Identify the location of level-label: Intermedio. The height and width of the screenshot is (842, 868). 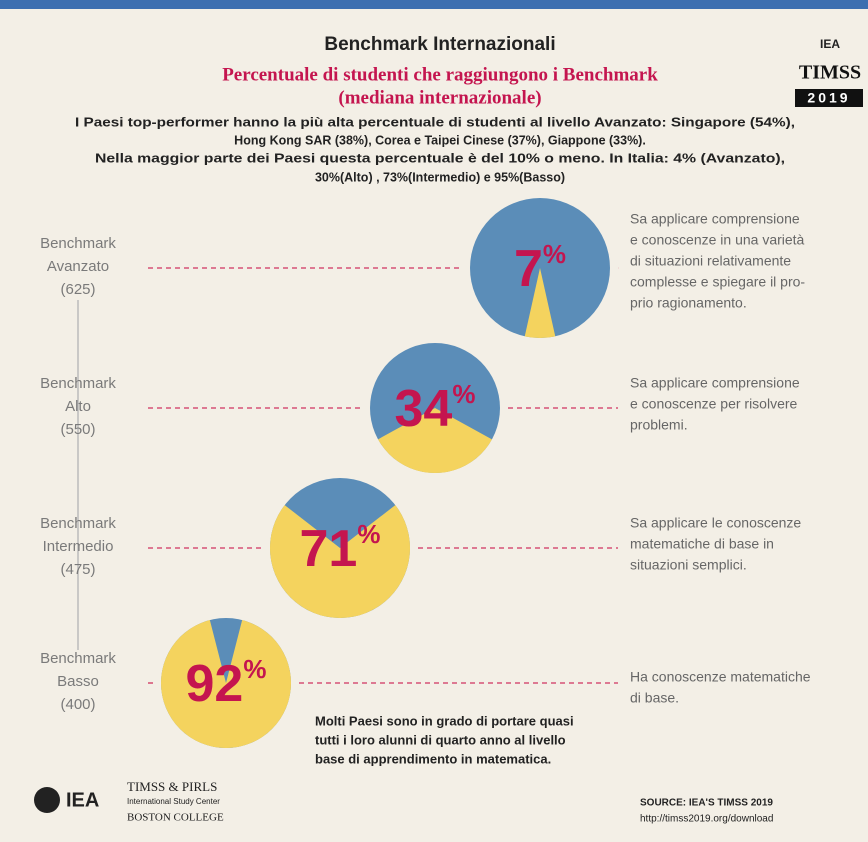
(78, 546).